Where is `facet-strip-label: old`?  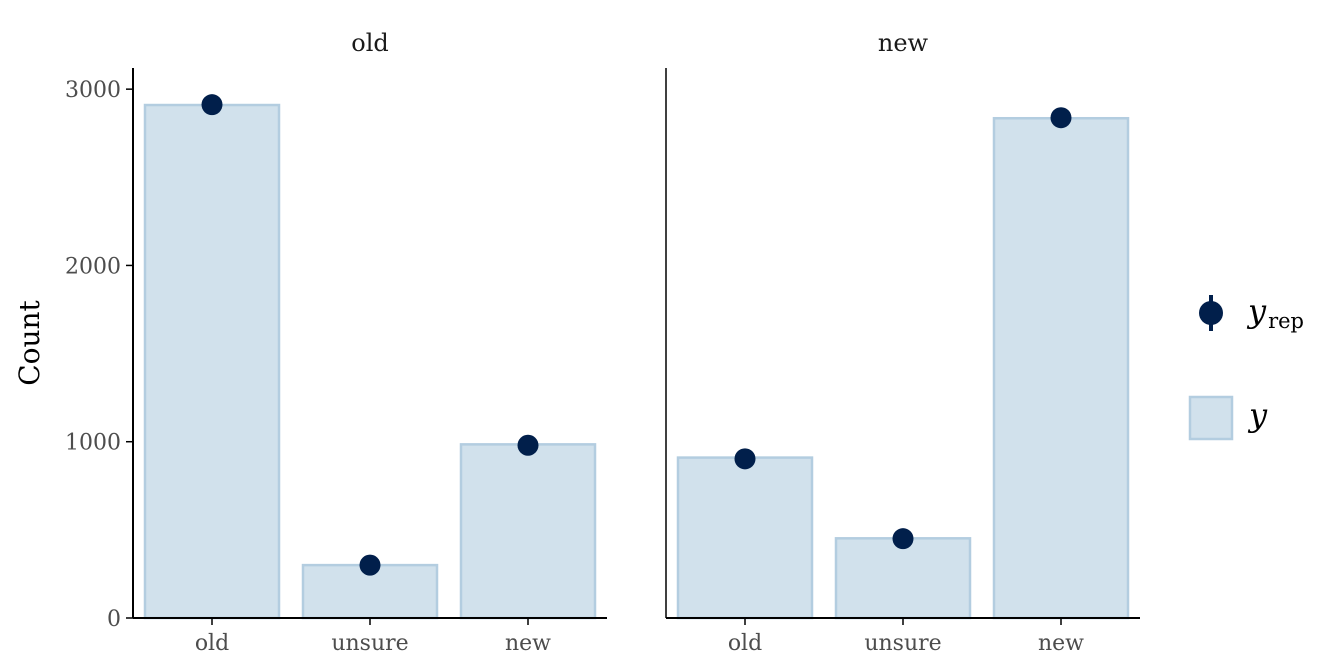
facet-strip-label: old is located at coordinates (370, 43).